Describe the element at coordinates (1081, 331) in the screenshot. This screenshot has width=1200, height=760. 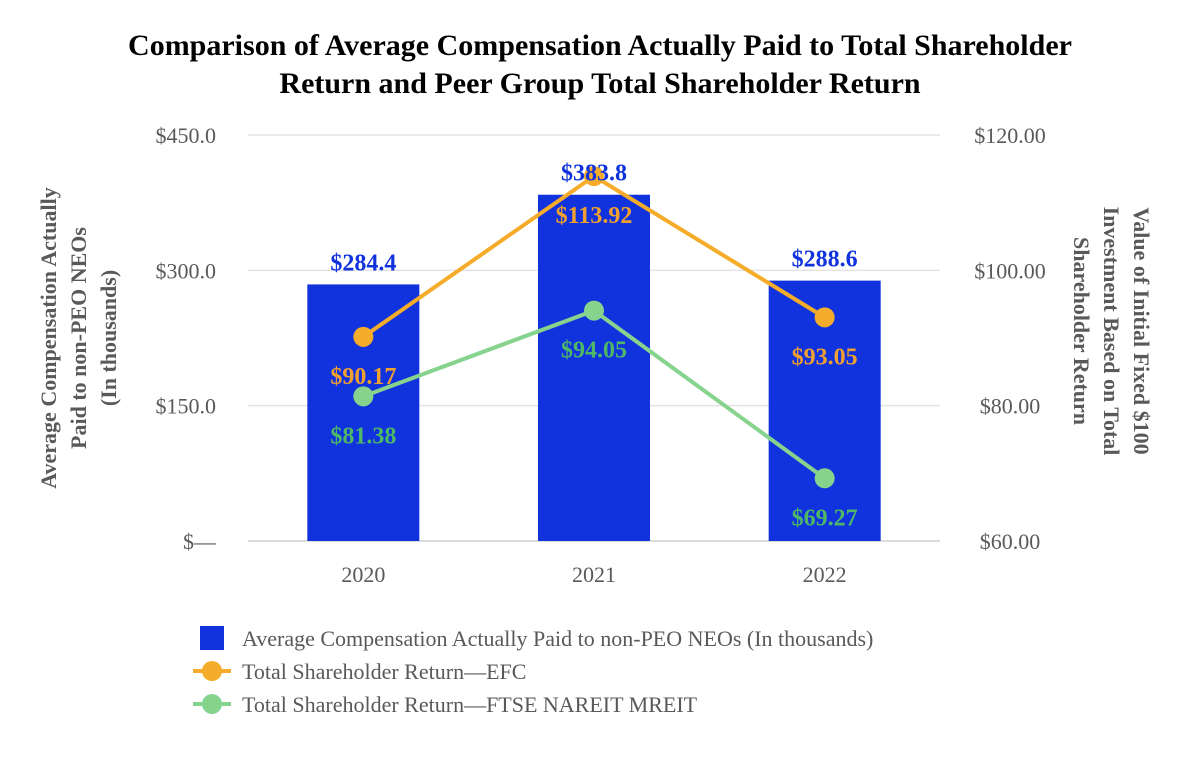
I see `y-right-axis-title-line: Shareholder Return` at that location.